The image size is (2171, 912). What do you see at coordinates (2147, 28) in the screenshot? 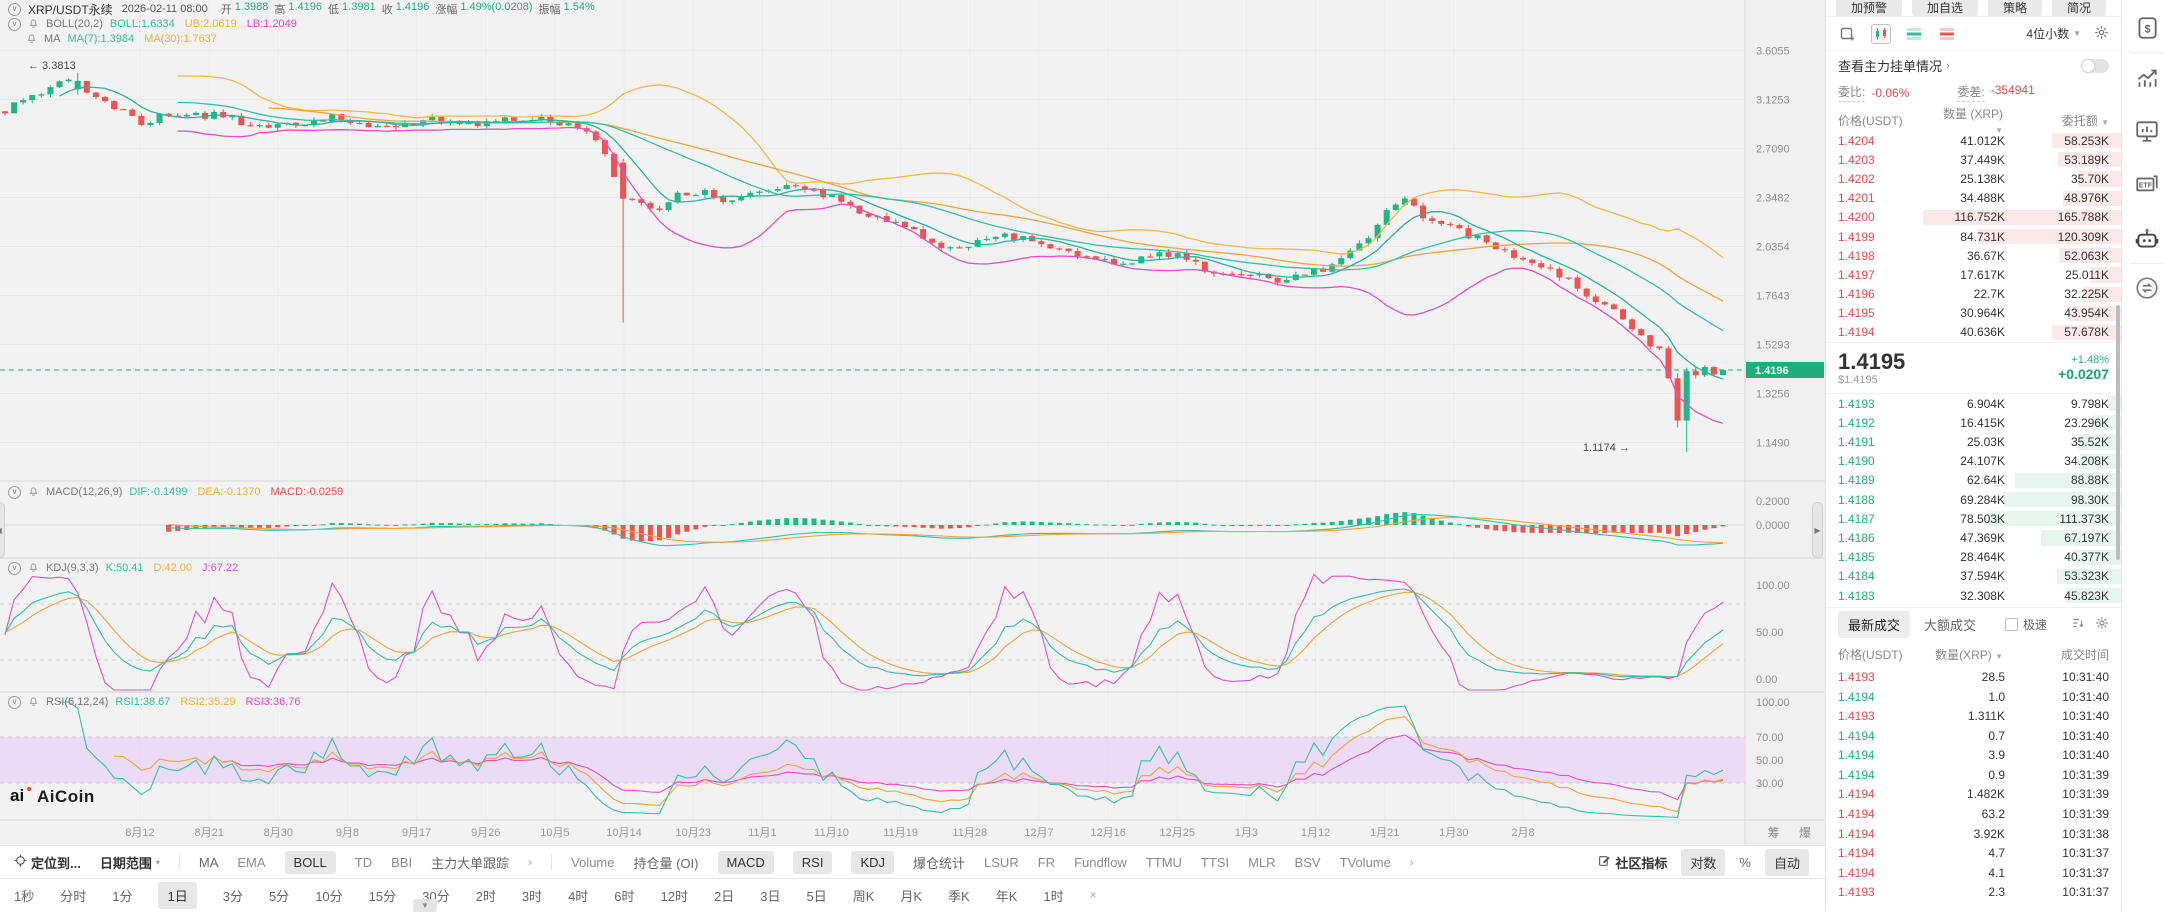
I see `wallet-dollar-icon: $` at bounding box center [2147, 28].